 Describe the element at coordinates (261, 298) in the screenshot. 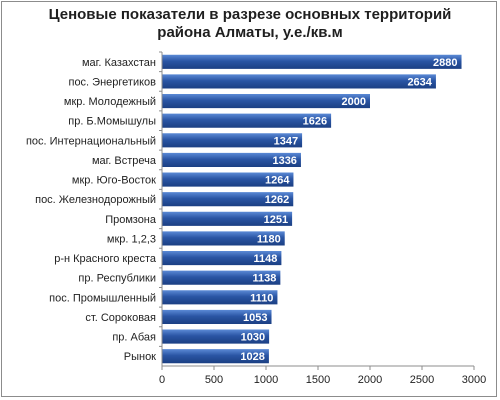

I see `value-label-12: 1110` at that location.